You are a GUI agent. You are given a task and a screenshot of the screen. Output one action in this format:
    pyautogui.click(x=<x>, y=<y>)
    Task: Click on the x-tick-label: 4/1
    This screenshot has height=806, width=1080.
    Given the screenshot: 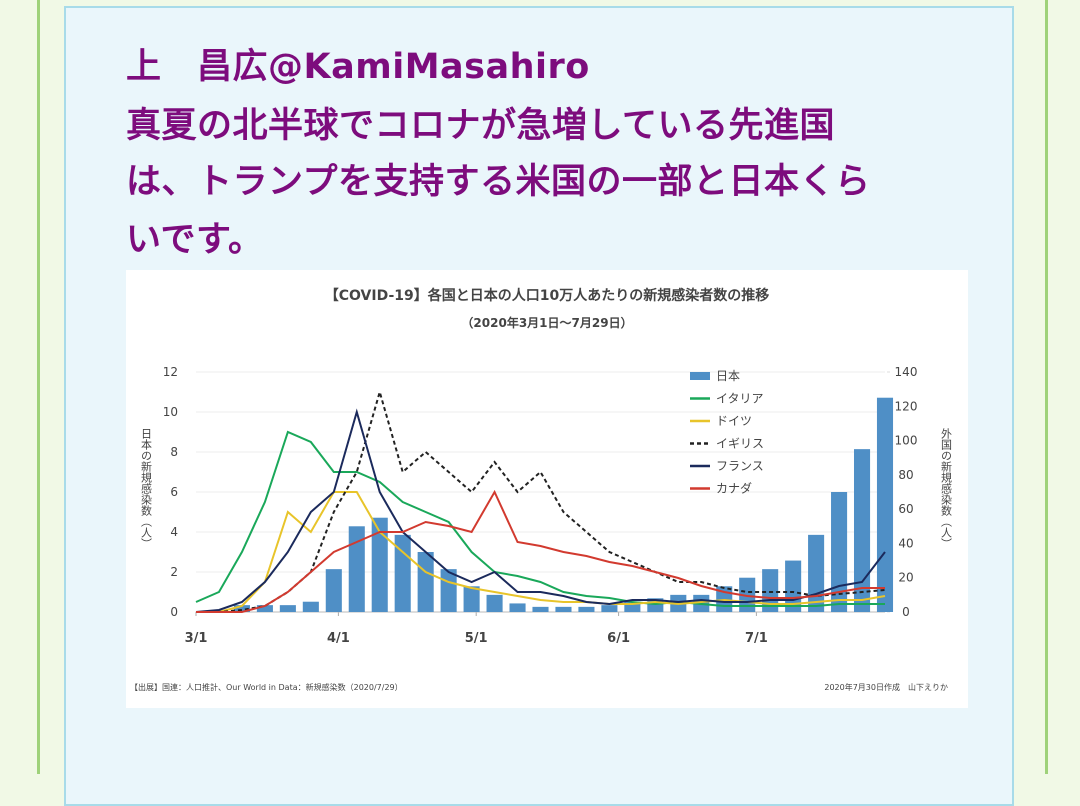 What is the action you would take?
    pyautogui.click(x=338, y=638)
    